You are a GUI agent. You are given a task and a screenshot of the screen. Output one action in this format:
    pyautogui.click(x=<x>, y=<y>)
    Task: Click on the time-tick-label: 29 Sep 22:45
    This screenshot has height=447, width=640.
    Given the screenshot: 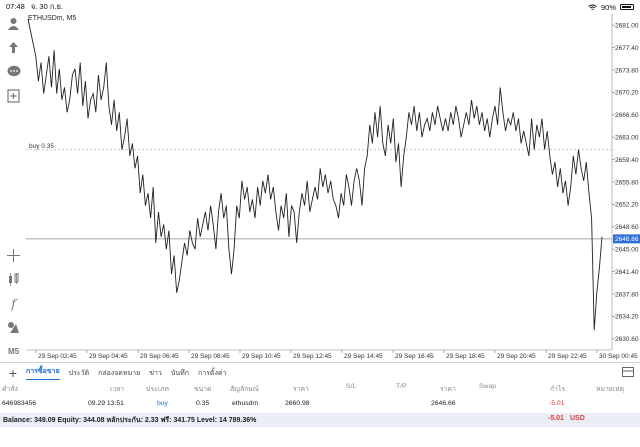 What is the action you would take?
    pyautogui.click(x=567, y=356)
    